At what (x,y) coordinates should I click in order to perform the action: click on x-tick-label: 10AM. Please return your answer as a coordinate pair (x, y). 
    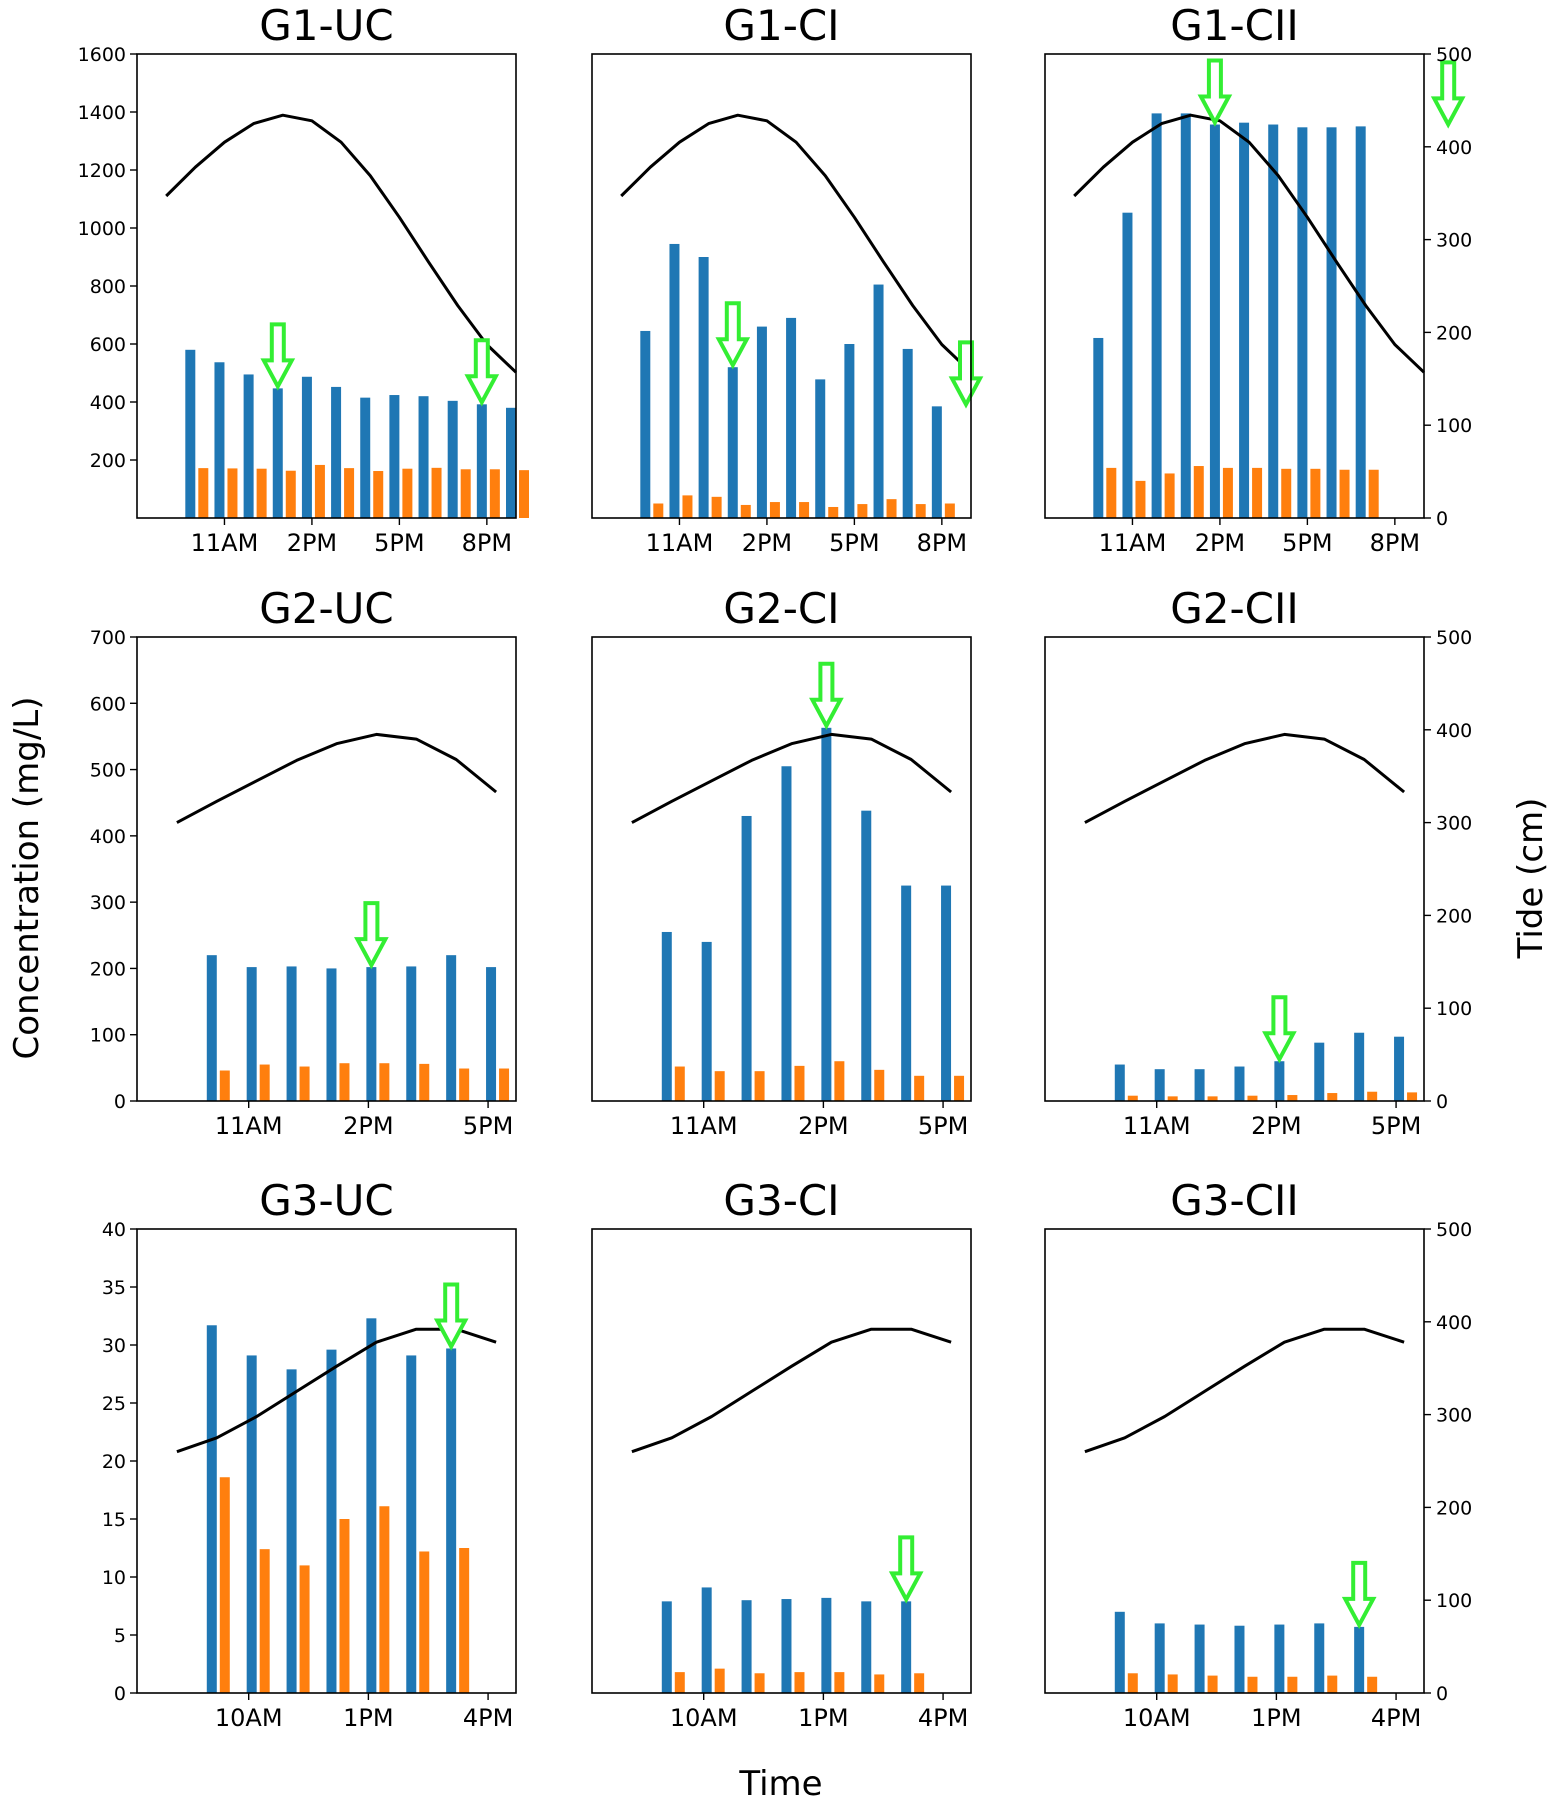
    Looking at the image, I should click on (704, 1718).